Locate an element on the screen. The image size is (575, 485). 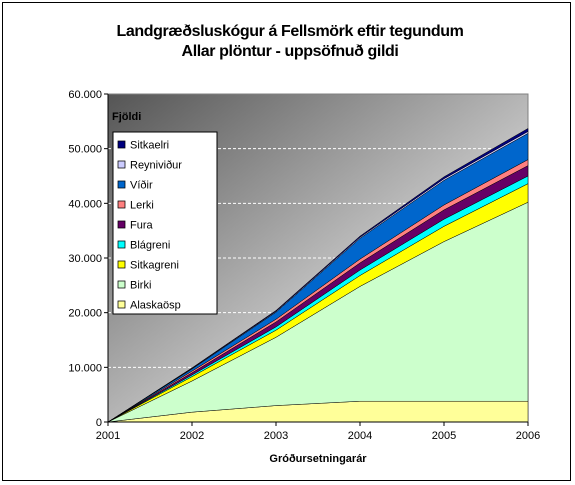
x-tick-label: 2002 is located at coordinates (192, 436).